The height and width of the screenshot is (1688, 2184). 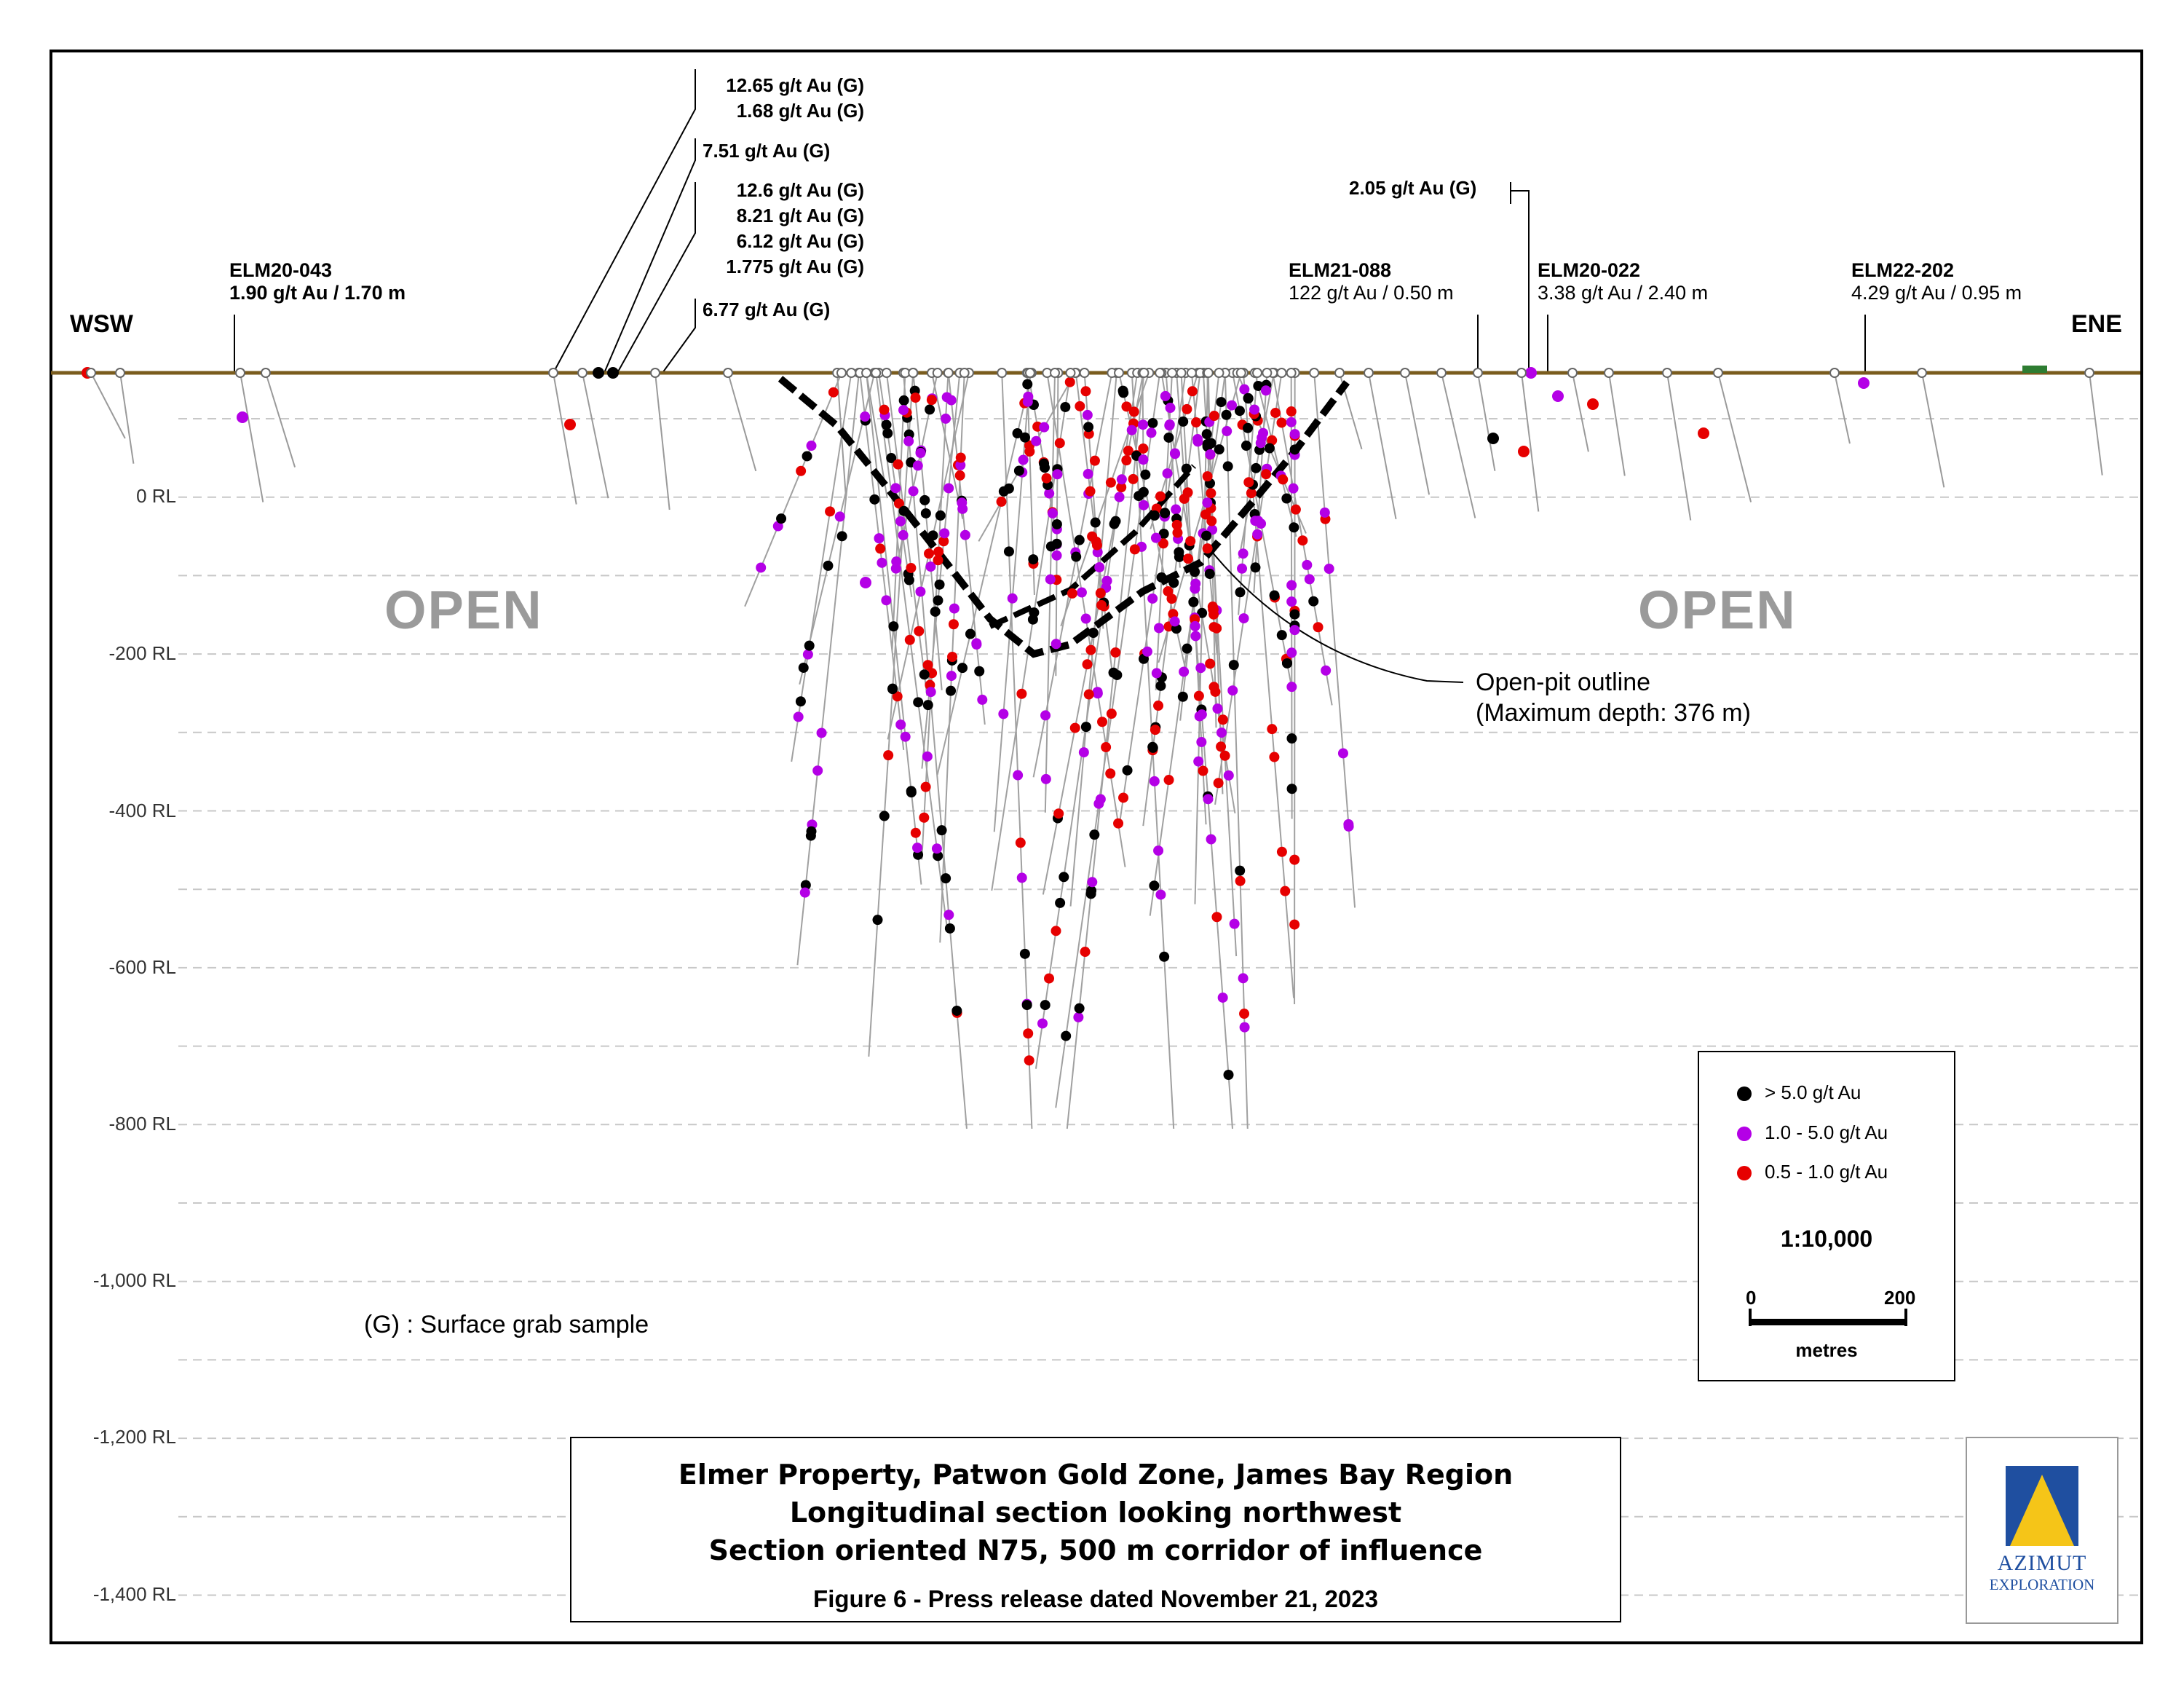 I want to click on grab-east: 2.05 g/t Au (G), so click(x=1413, y=188).